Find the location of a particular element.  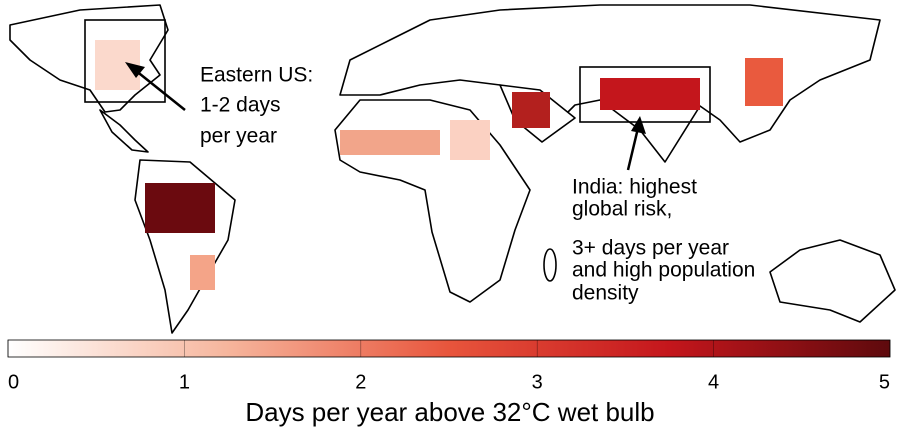

australia is located at coordinates (832, 281).